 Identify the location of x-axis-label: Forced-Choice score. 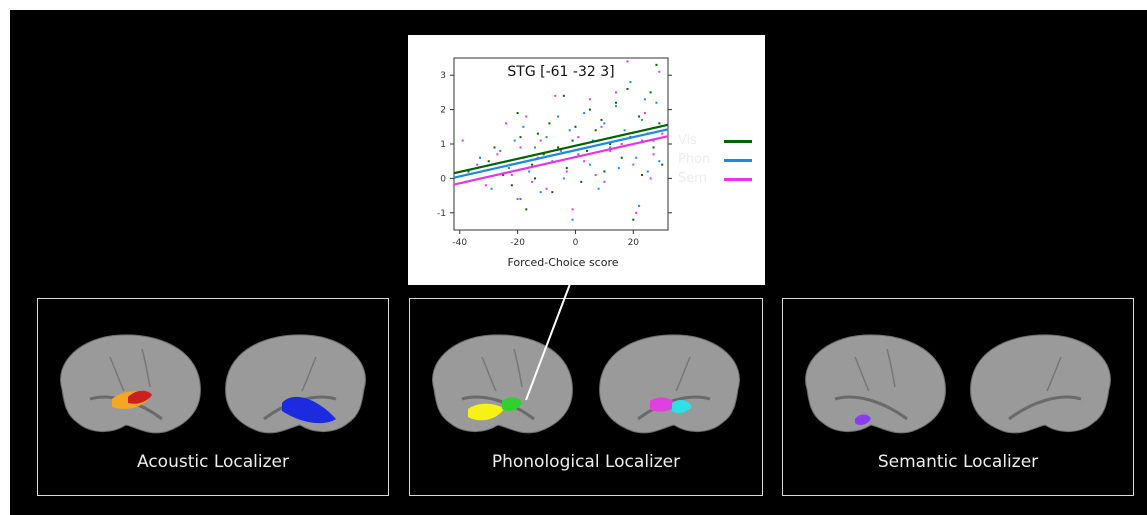
(562, 262).